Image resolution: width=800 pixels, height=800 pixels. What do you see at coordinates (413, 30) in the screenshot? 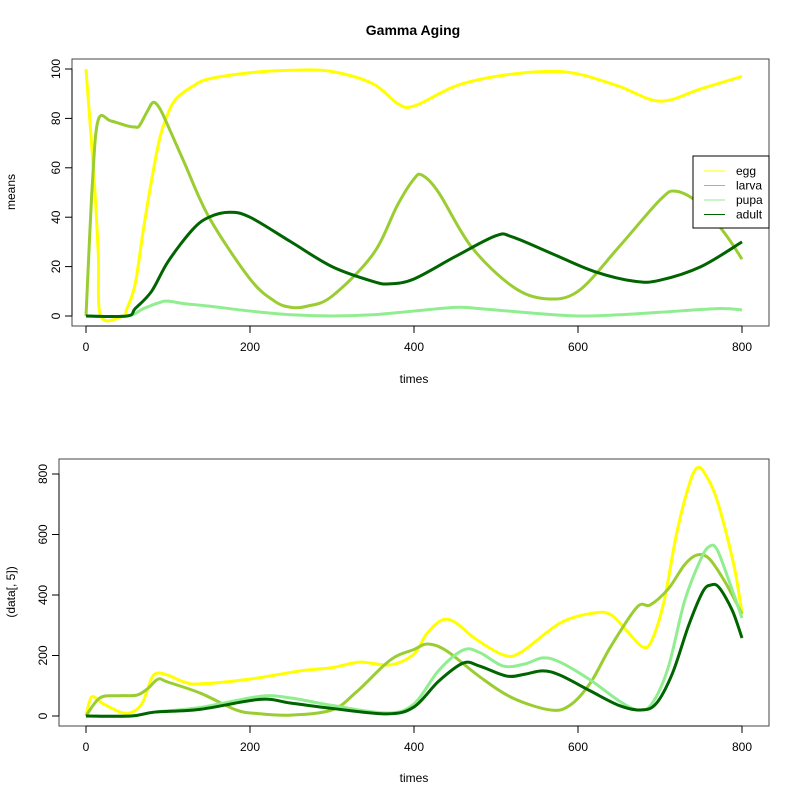
I see `chart-title: Gamma Aging` at bounding box center [413, 30].